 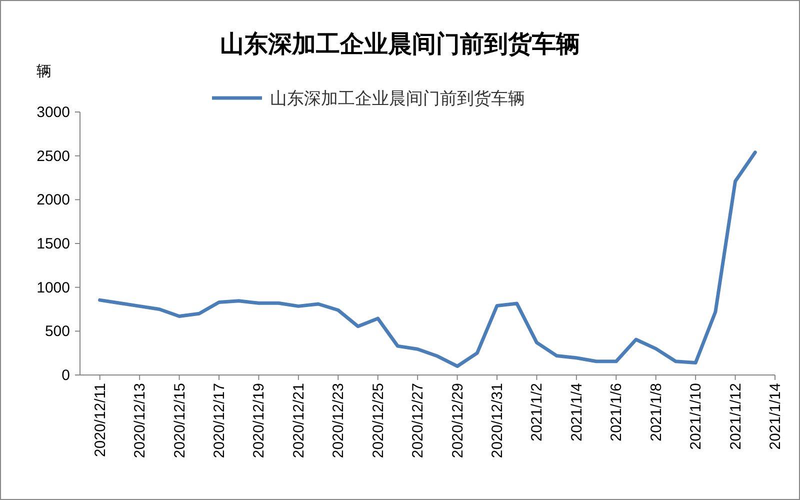 I want to click on x-tick-label: 2021/1/4, so click(x=577, y=412).